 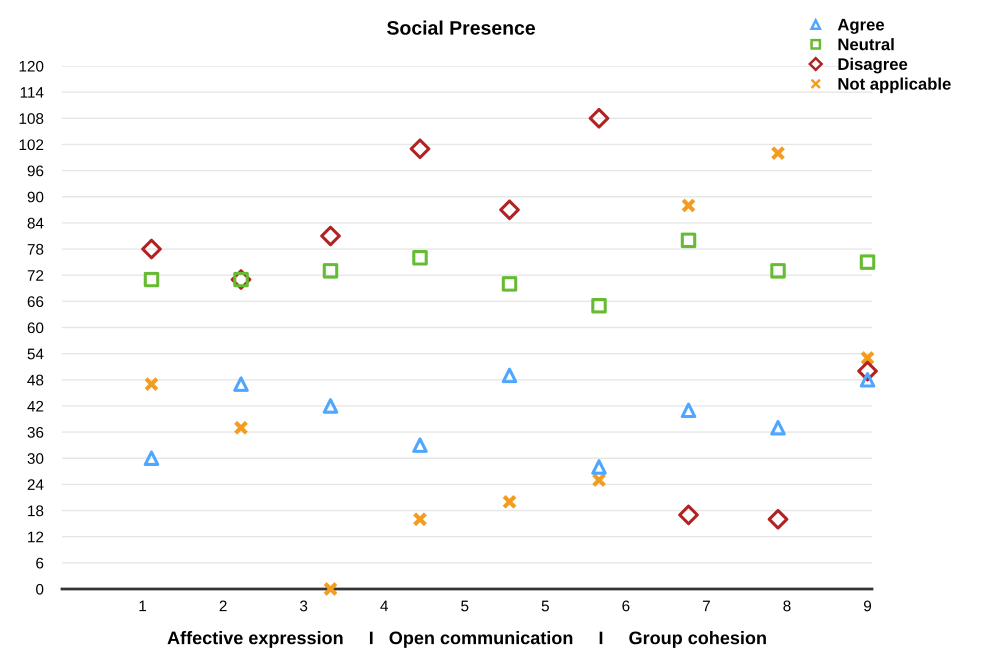 I want to click on legend-label: Not applicable, so click(x=894, y=86).